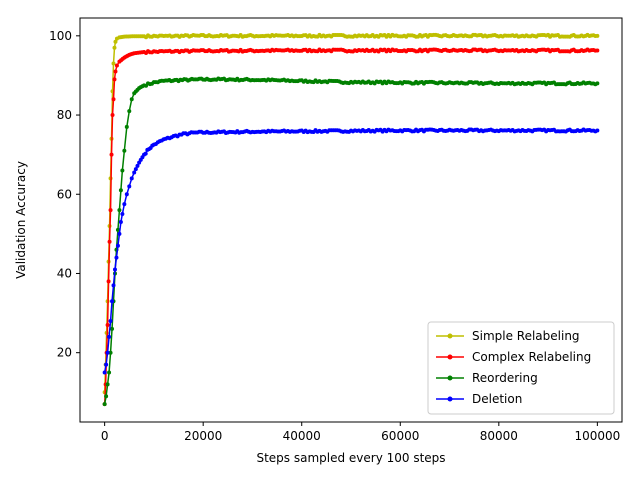 The width and height of the screenshot is (640, 480). What do you see at coordinates (64, 115) in the screenshot?
I see `y-tick-label: 80` at bounding box center [64, 115].